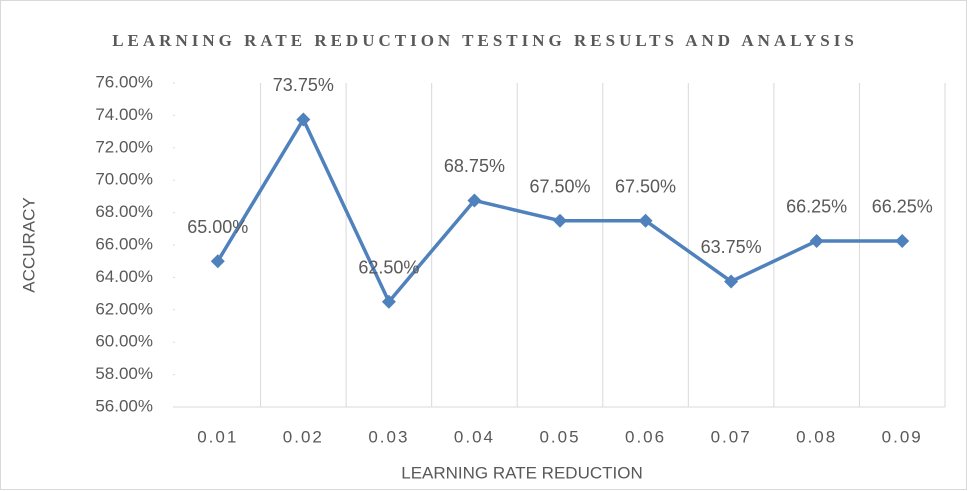 The image size is (969, 491). Describe the element at coordinates (388, 436) in the screenshot. I see `x-tick-label: 0.03` at that location.